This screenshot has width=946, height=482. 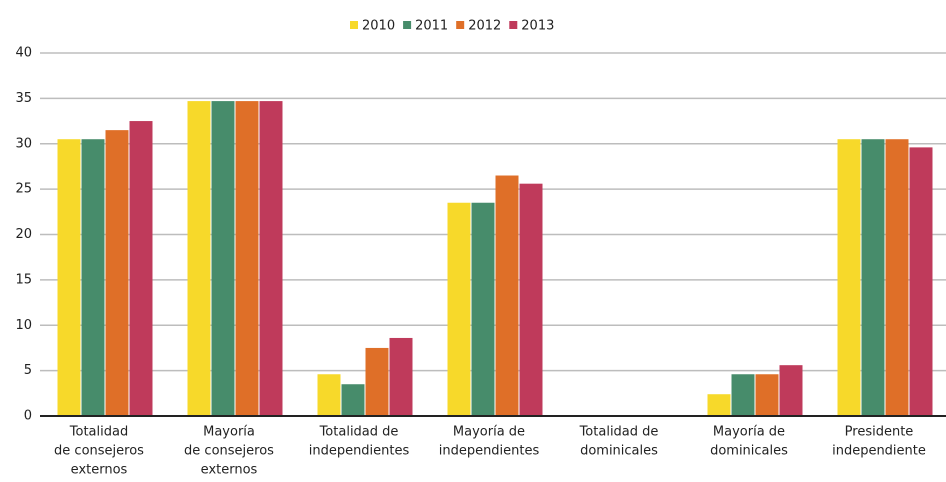 I want to click on x-tick-label: Presidente, so click(x=879, y=432).